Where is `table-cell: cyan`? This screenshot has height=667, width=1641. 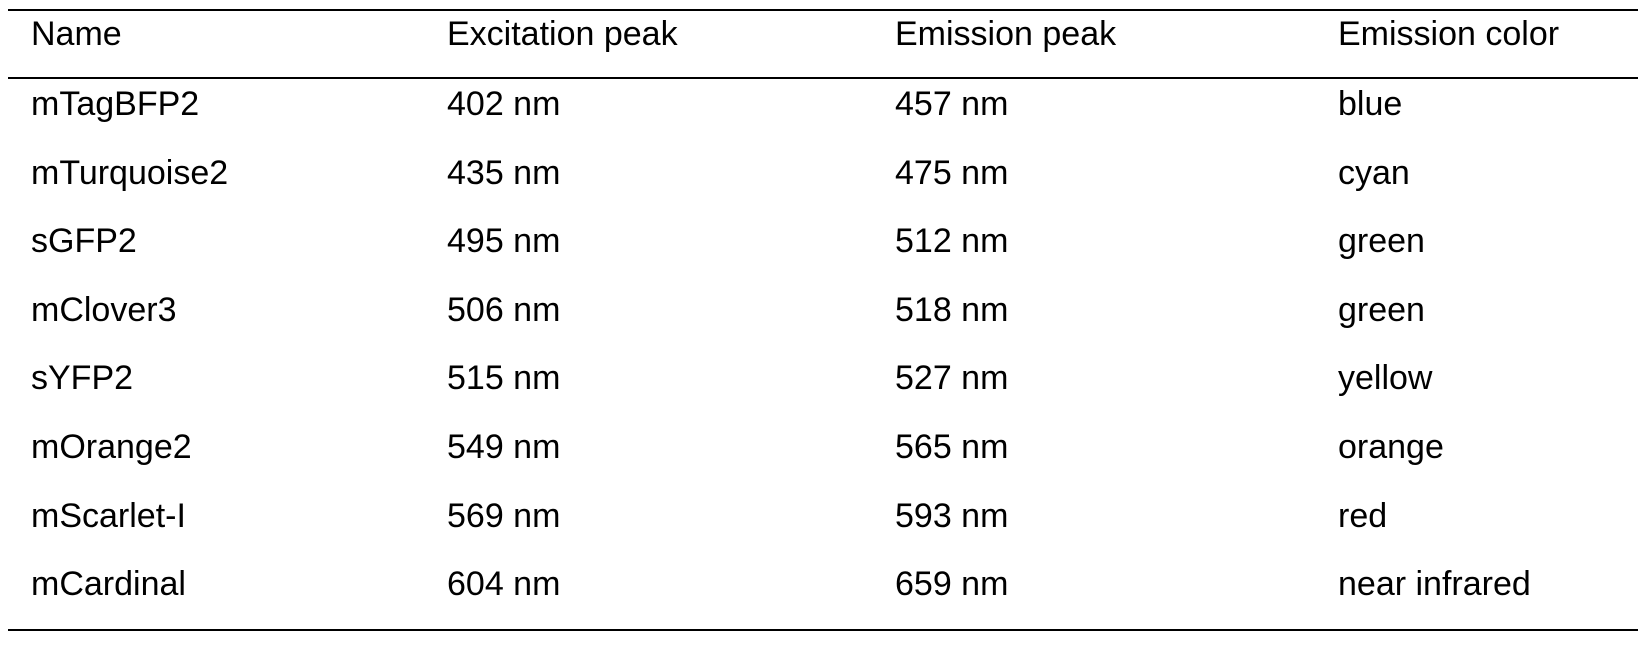 table-cell: cyan is located at coordinates (1374, 172).